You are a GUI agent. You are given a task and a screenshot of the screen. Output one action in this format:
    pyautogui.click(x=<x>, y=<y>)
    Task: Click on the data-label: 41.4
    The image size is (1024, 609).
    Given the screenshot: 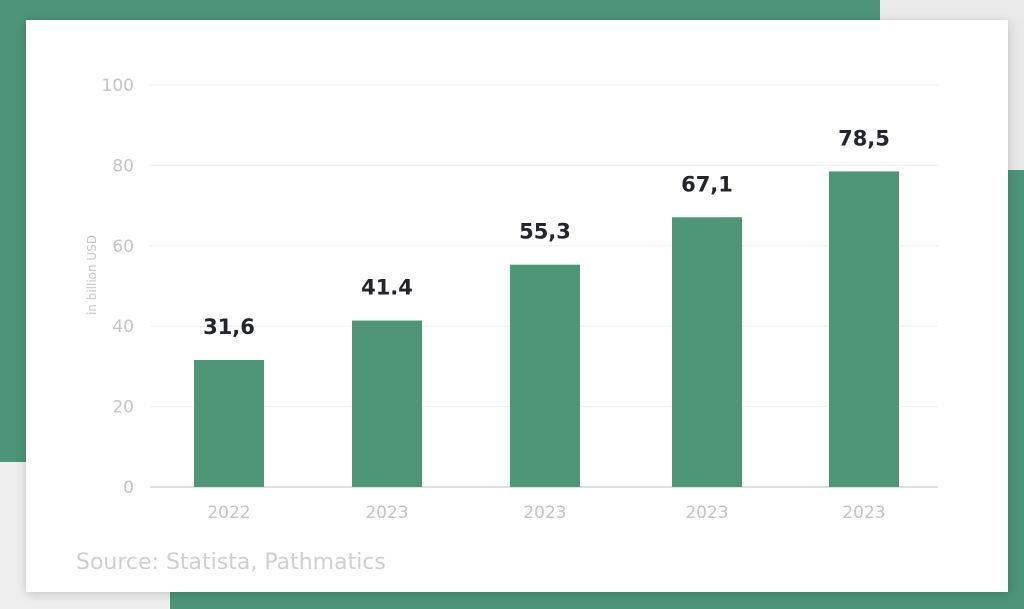 What is the action you would take?
    pyautogui.click(x=387, y=288)
    